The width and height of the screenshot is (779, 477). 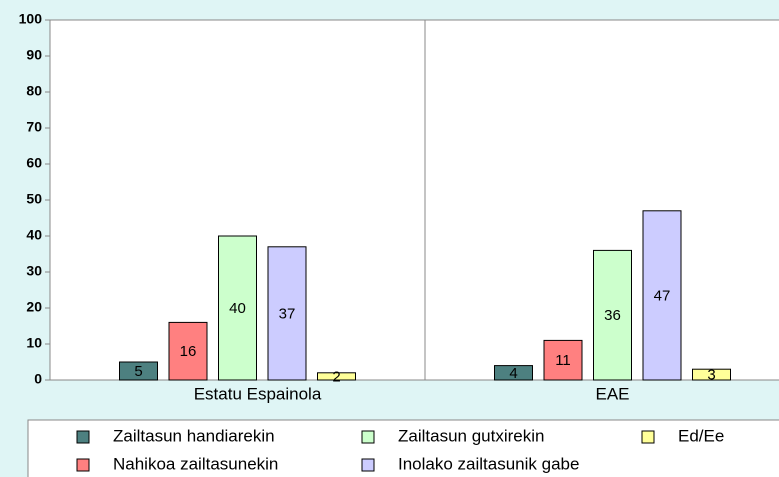 What do you see at coordinates (34, 163) in the screenshot?
I see `y-tick-label: 60` at bounding box center [34, 163].